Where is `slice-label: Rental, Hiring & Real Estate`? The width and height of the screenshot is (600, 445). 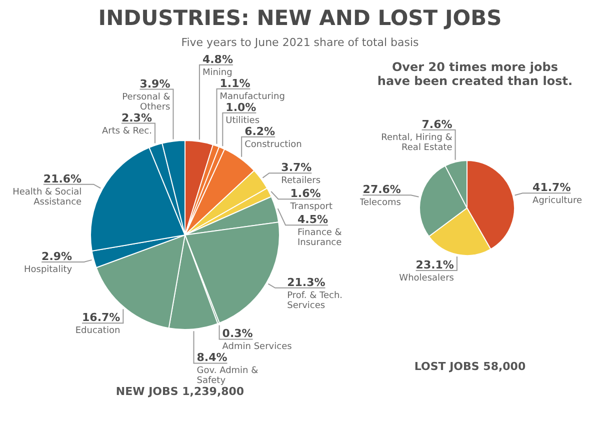 slice-label: Rental, Hiring & Real Estate is located at coordinates (417, 142).